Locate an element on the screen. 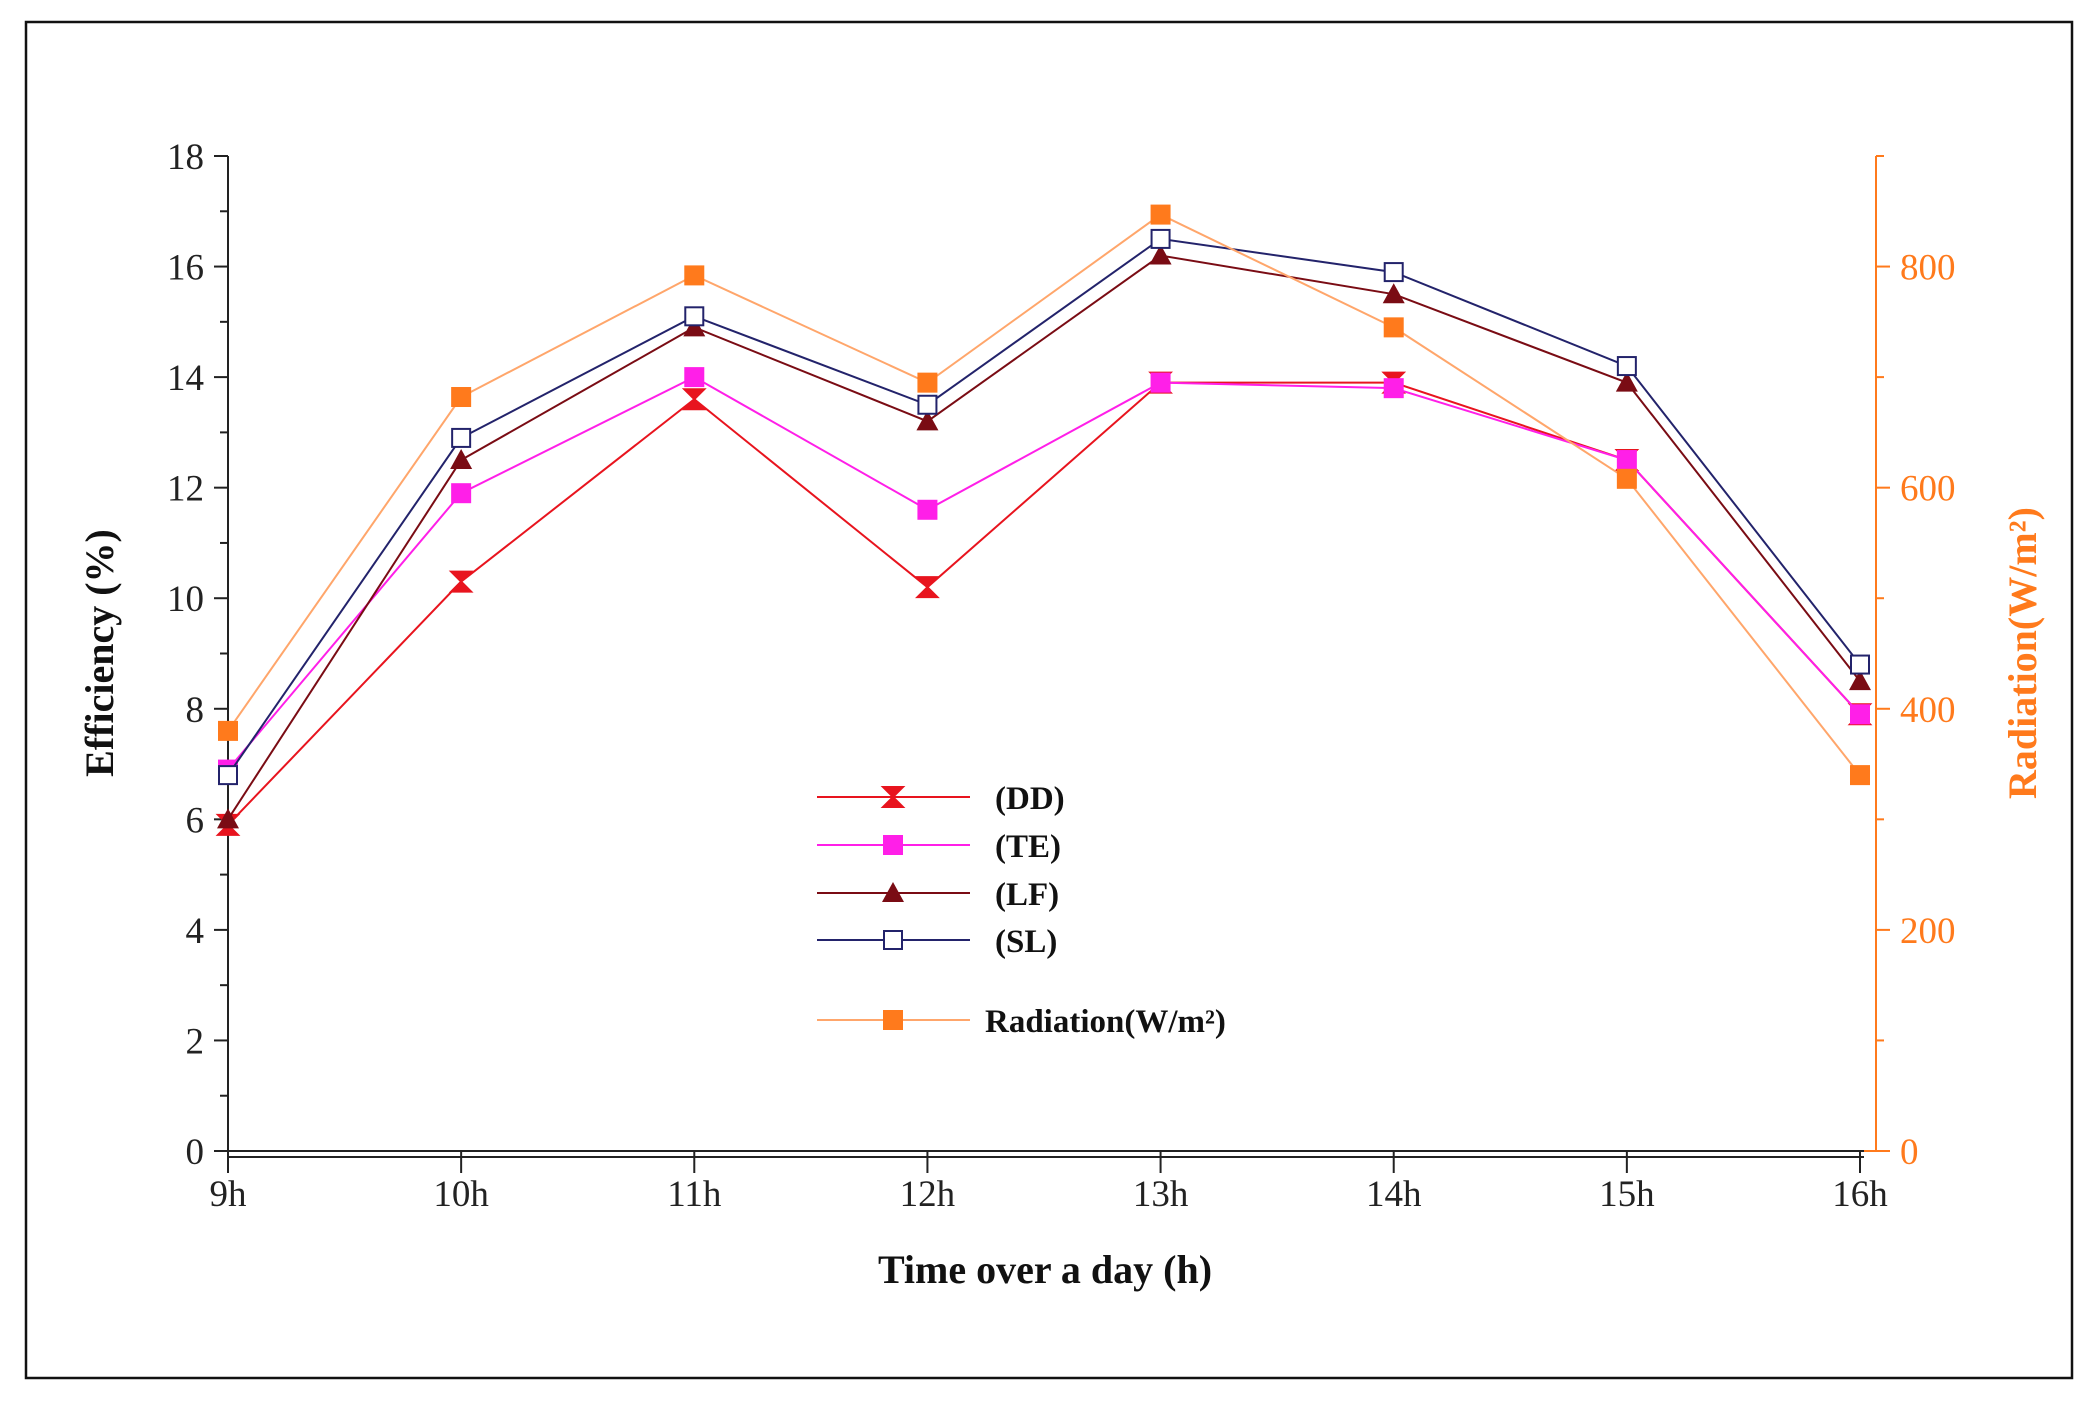 The image size is (2094, 1405). y-tick-label: 16 is located at coordinates (185, 268).